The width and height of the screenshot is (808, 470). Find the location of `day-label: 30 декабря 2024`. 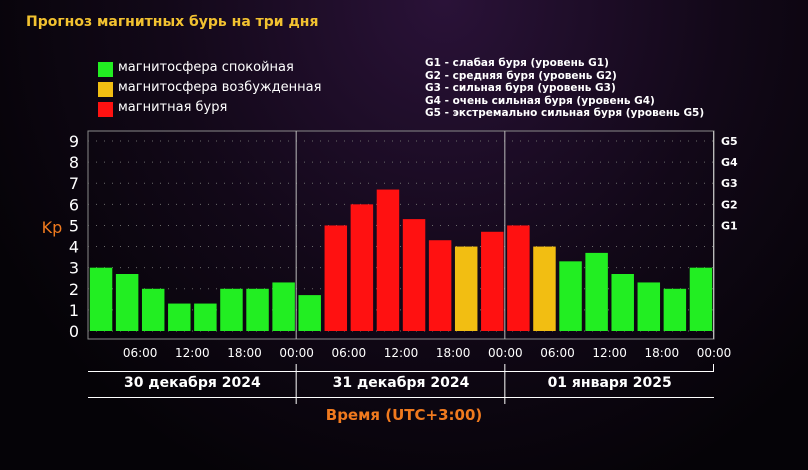

day-label: 30 декабря 2024 is located at coordinates (192, 383).